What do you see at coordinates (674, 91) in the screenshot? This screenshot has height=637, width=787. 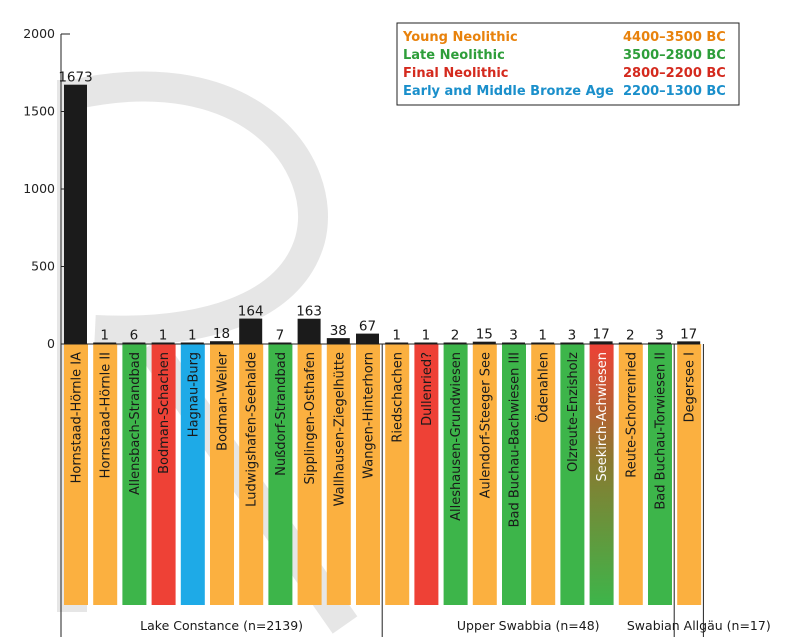 I see `legend-period-date: 2200–1300 BC` at bounding box center [674, 91].